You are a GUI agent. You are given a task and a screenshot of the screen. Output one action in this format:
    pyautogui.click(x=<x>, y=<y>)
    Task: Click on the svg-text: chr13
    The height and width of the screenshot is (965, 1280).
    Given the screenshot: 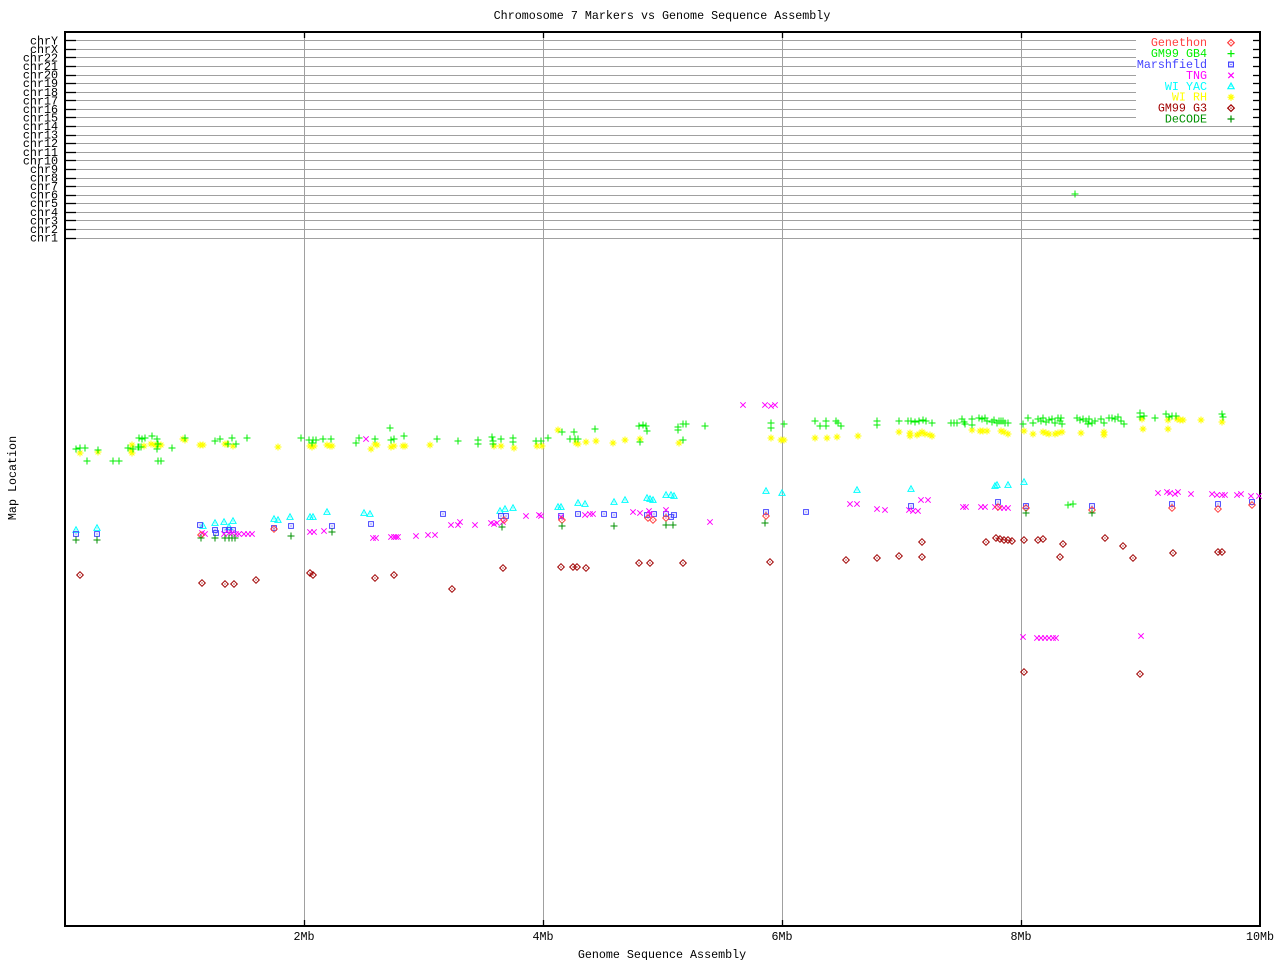 What is the action you would take?
    pyautogui.click(x=40, y=136)
    